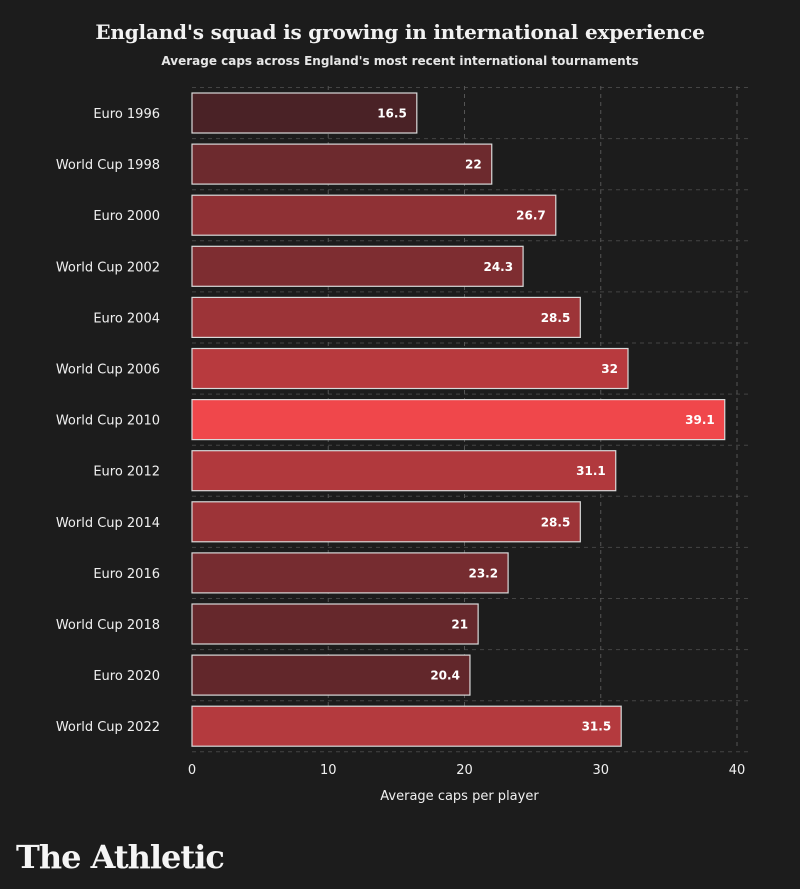  I want to click on bar-value-label: 31.1, so click(591, 471).